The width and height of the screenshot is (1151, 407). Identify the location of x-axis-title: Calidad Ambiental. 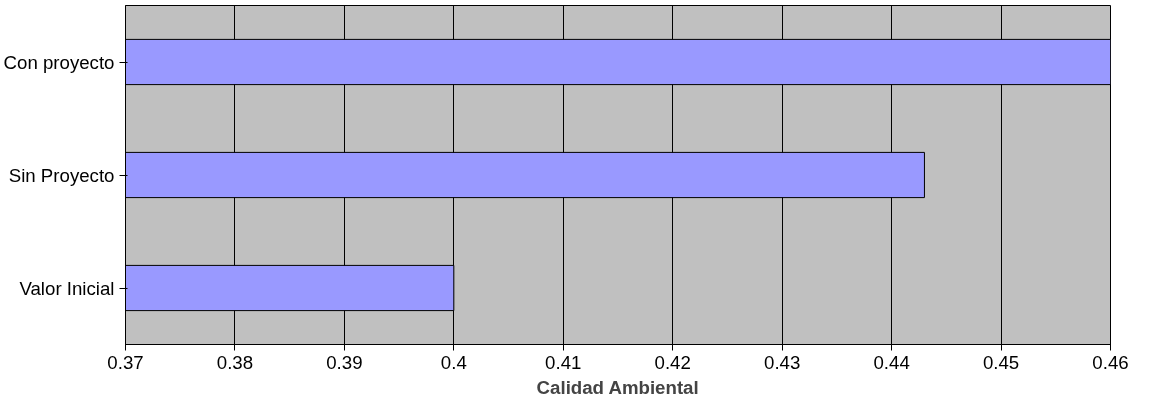
(617, 387).